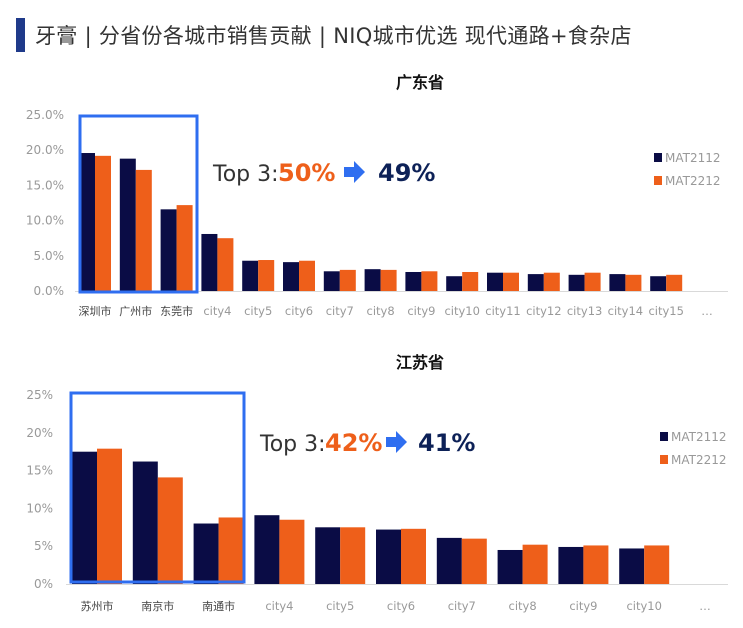 Image resolution: width=743 pixels, height=628 pixels. Describe the element at coordinates (446, 443) in the screenshot. I see `top3-current-share: 41%` at that location.